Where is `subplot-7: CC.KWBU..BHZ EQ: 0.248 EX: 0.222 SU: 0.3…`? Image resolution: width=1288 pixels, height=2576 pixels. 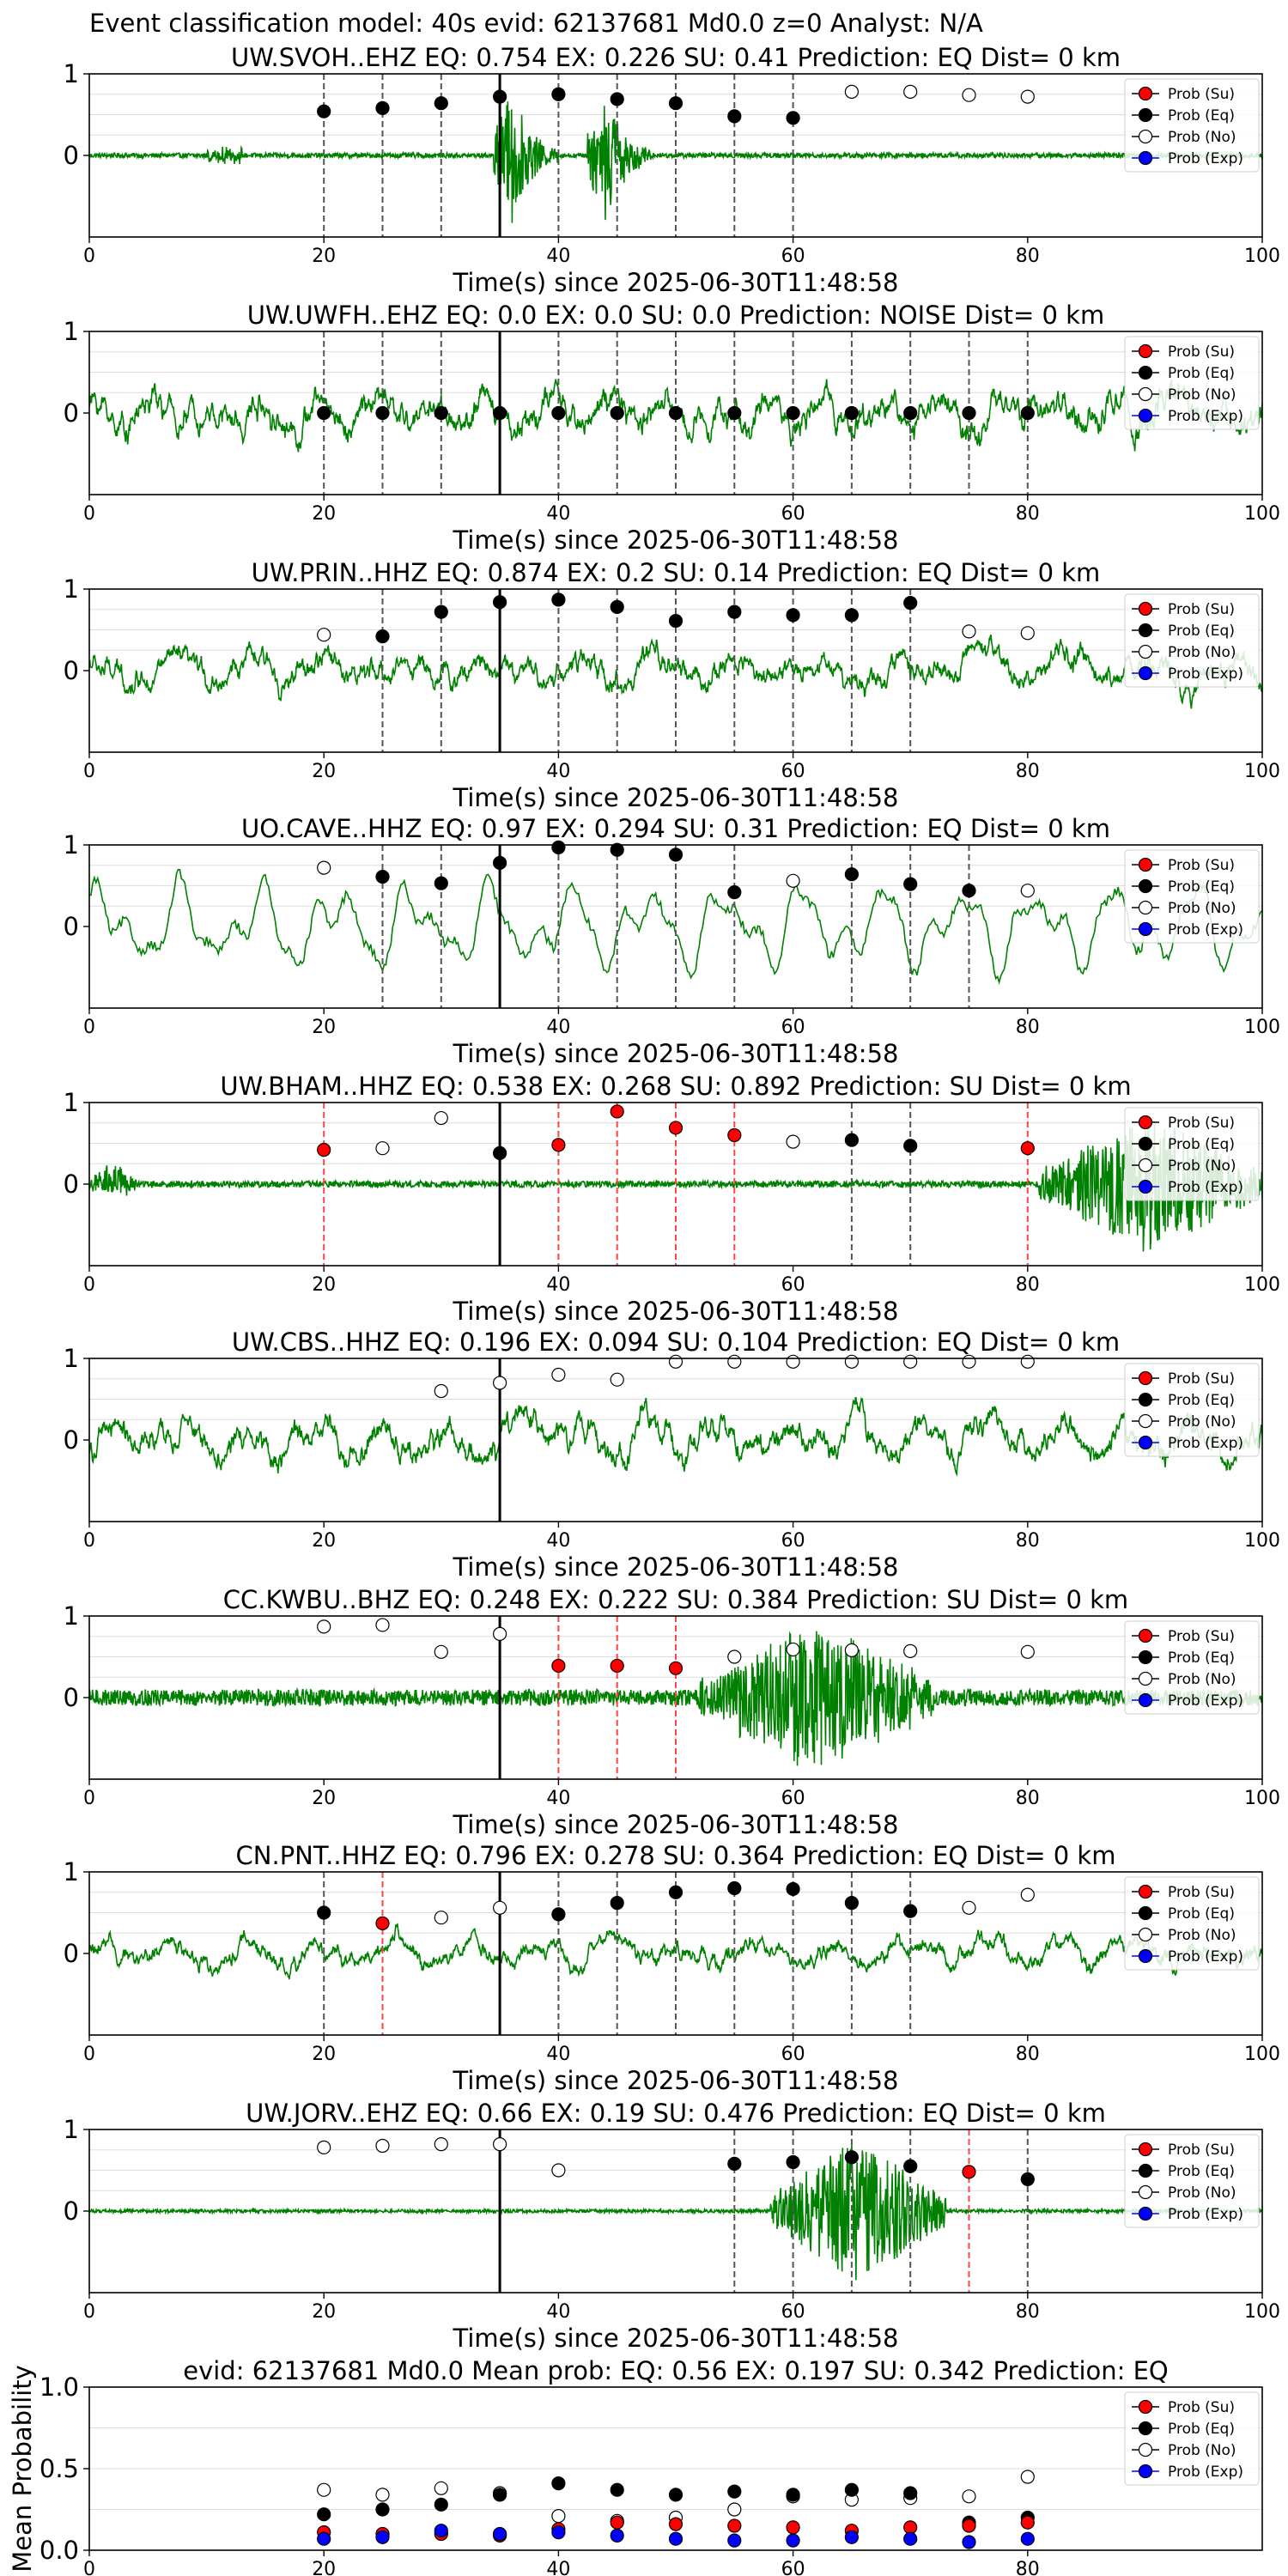
subplot-7: CC.KWBU..BHZ EQ: 0.248 EX: 0.222 SU: 0.3… is located at coordinates (672, 1712).